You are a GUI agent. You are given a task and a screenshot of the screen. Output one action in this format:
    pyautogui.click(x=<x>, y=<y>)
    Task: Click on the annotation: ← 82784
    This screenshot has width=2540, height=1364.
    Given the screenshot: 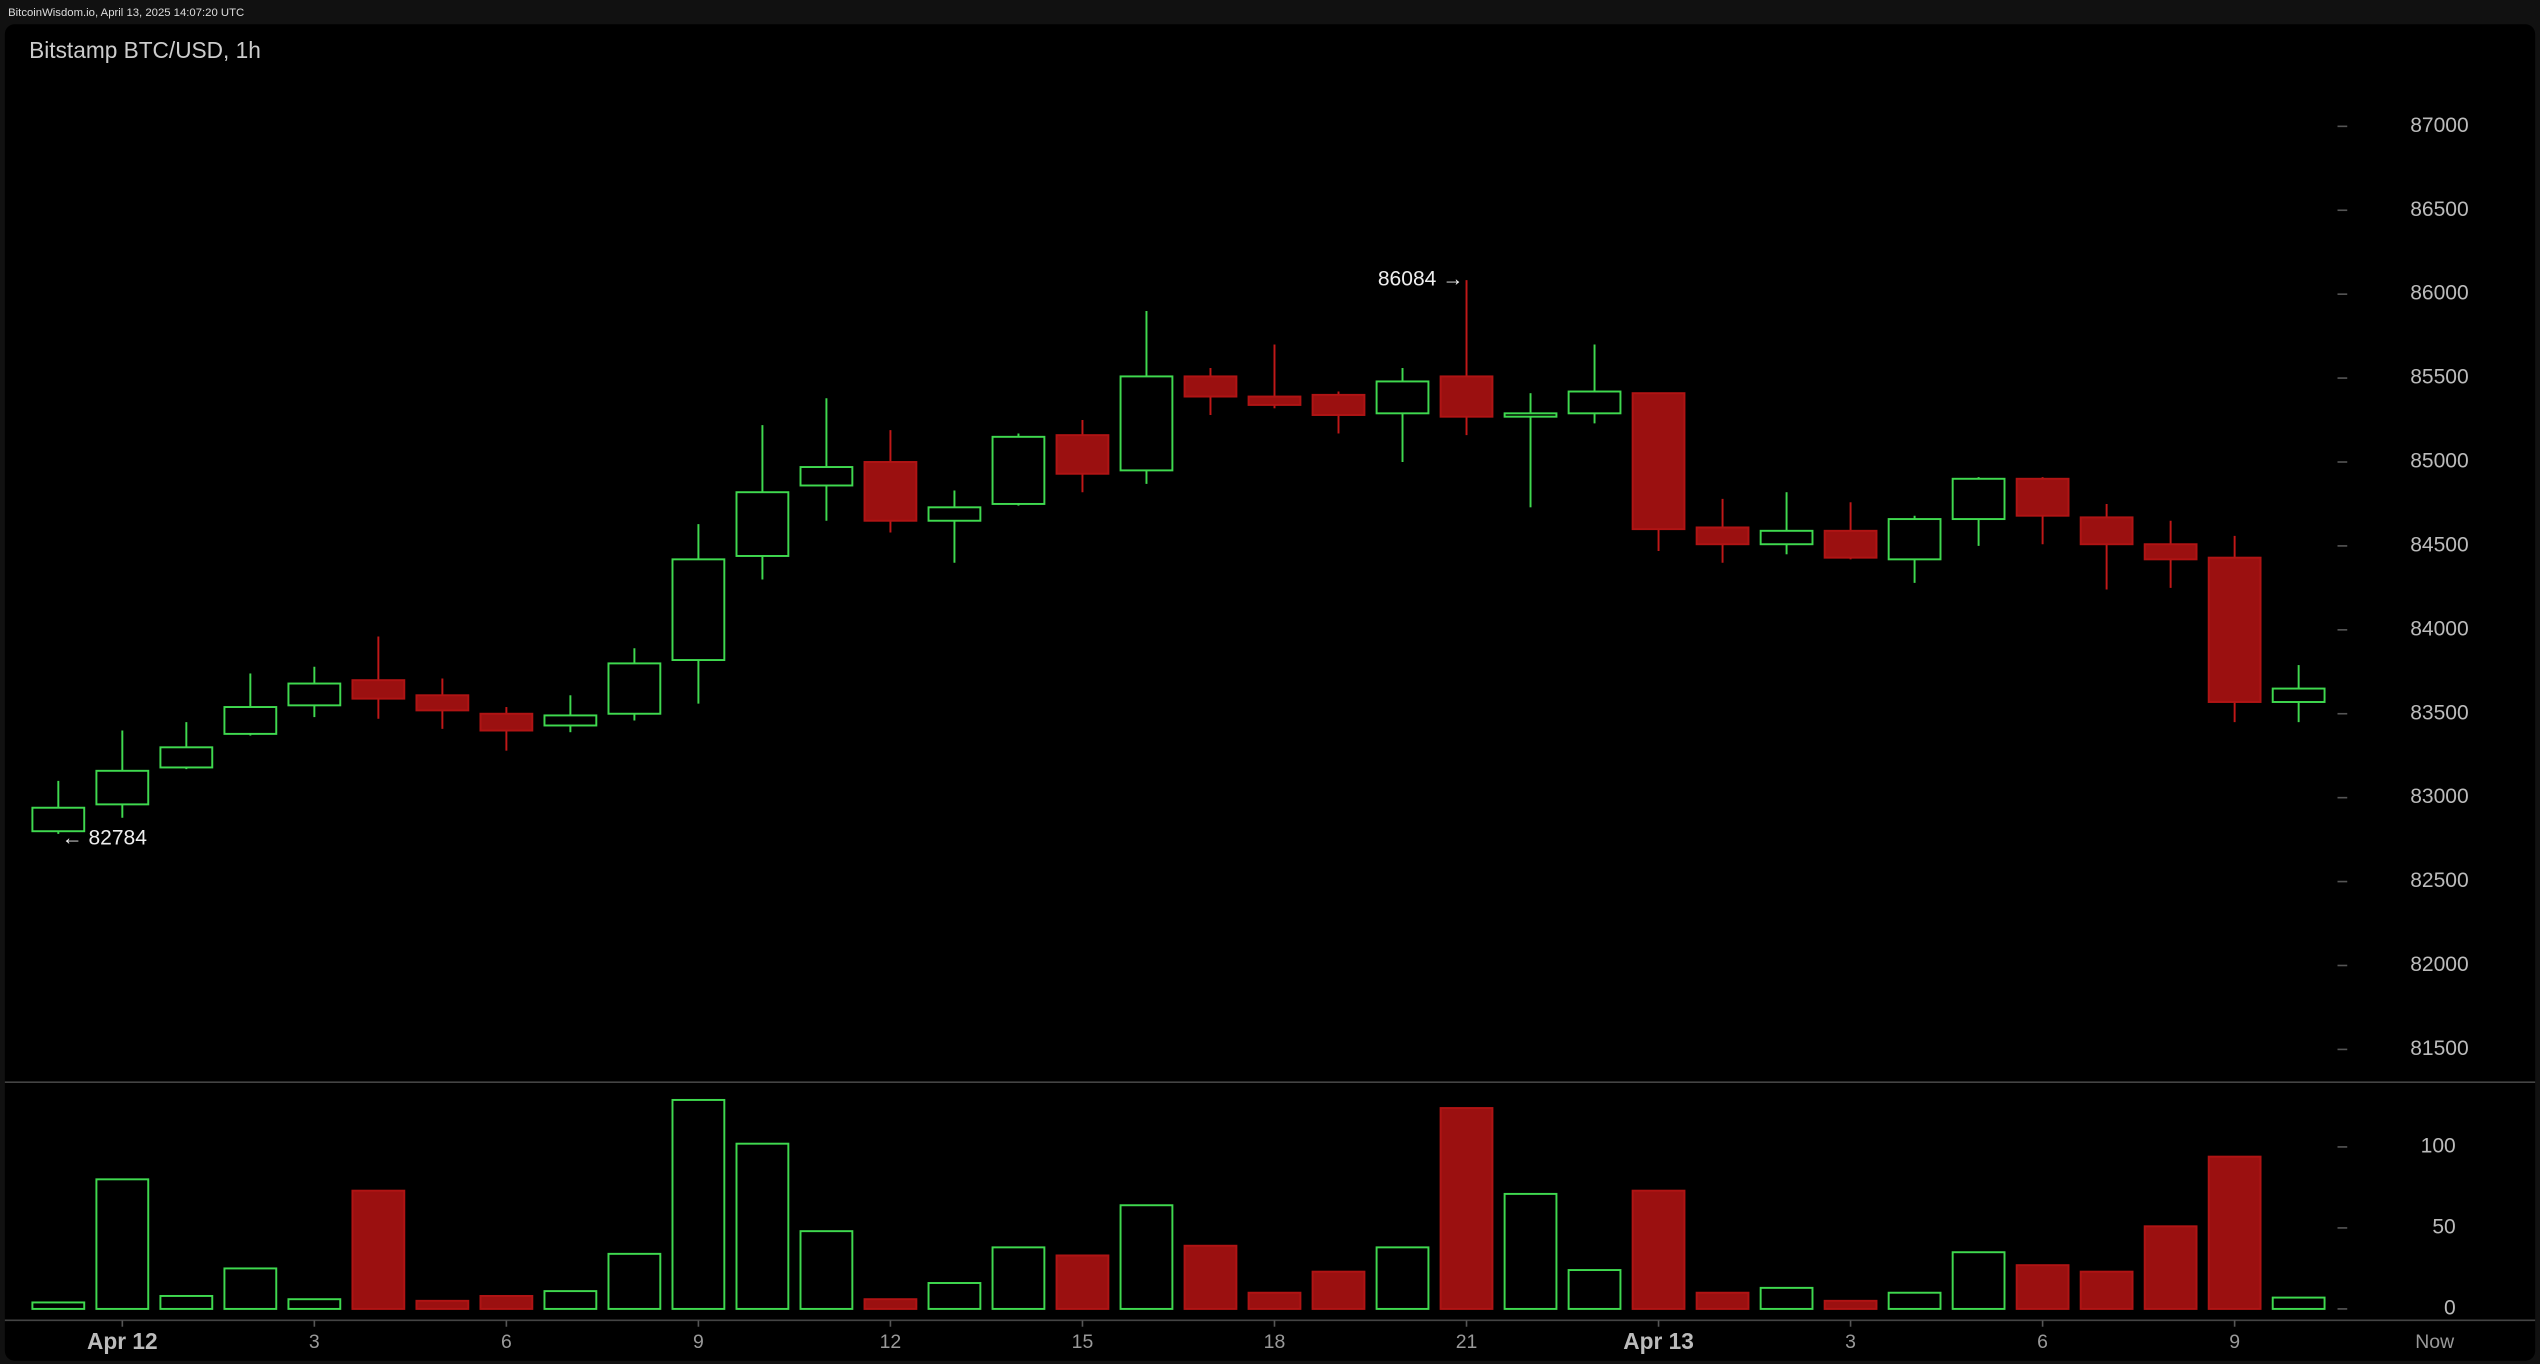 What is the action you would take?
    pyautogui.click(x=105, y=837)
    